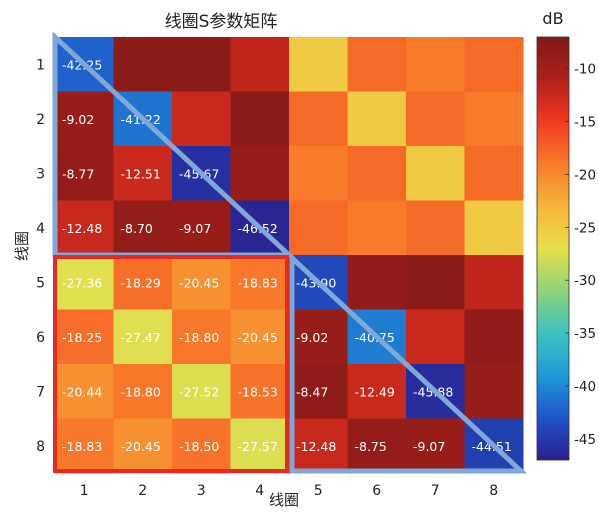 This screenshot has width=599, height=515. I want to click on x-tick-label: 1, so click(84, 491).